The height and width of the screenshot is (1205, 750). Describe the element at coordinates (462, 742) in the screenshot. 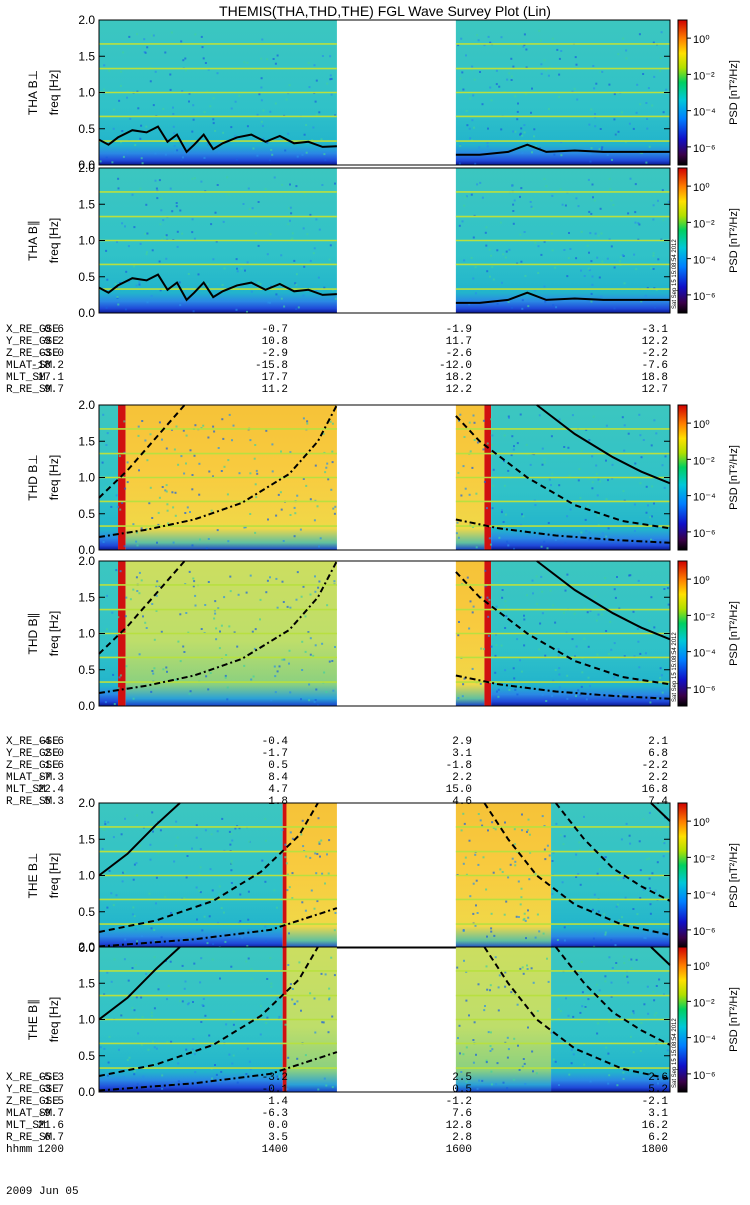

I see `orbit-value: 2.9` at that location.